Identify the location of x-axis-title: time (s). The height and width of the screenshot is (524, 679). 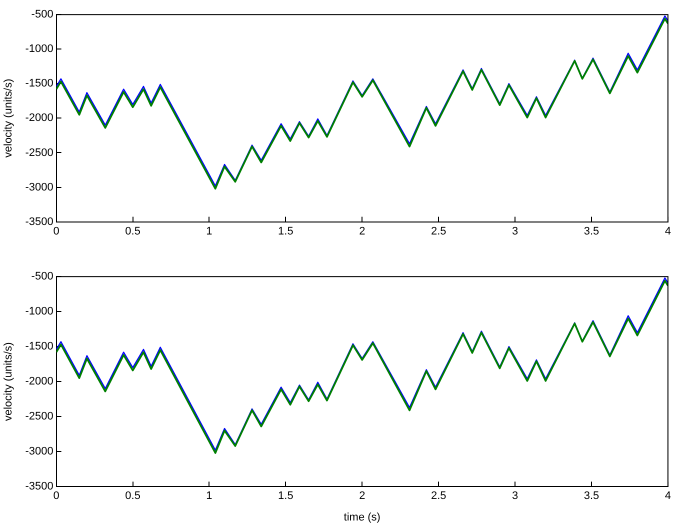
(362, 517).